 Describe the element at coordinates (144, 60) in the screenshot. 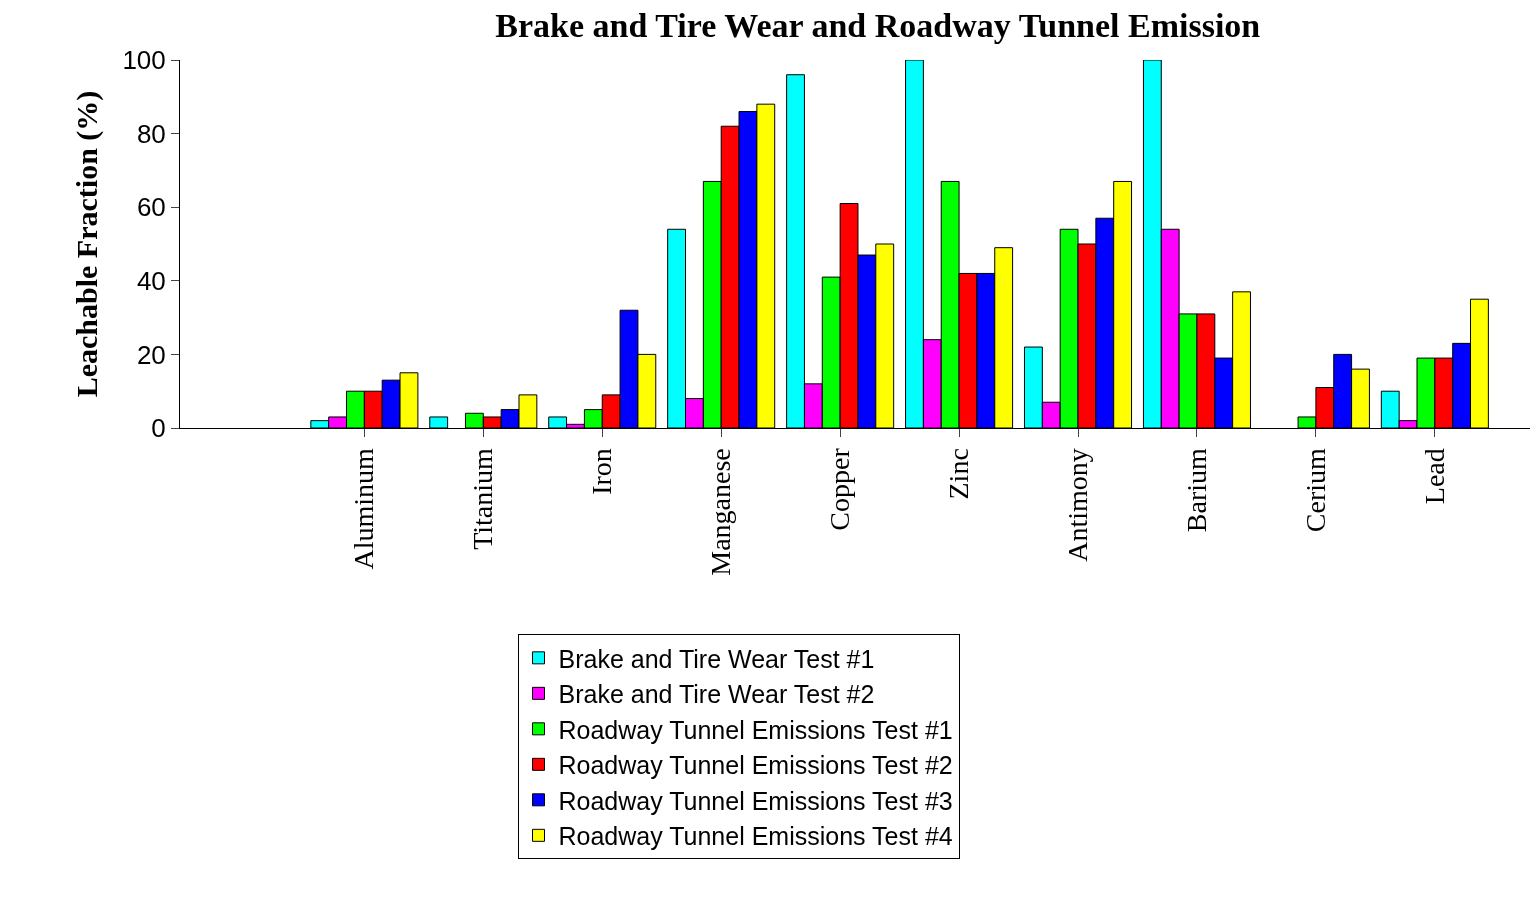

I see `y-tick-label: 100` at that location.